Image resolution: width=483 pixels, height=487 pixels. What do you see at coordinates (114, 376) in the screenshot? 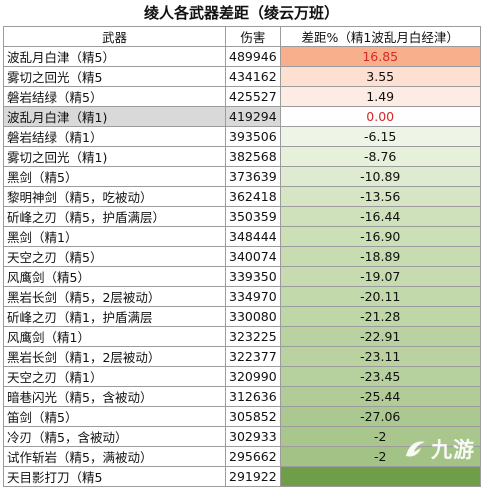
I see `weapon-cell: 天空之刃（精1）` at bounding box center [114, 376].